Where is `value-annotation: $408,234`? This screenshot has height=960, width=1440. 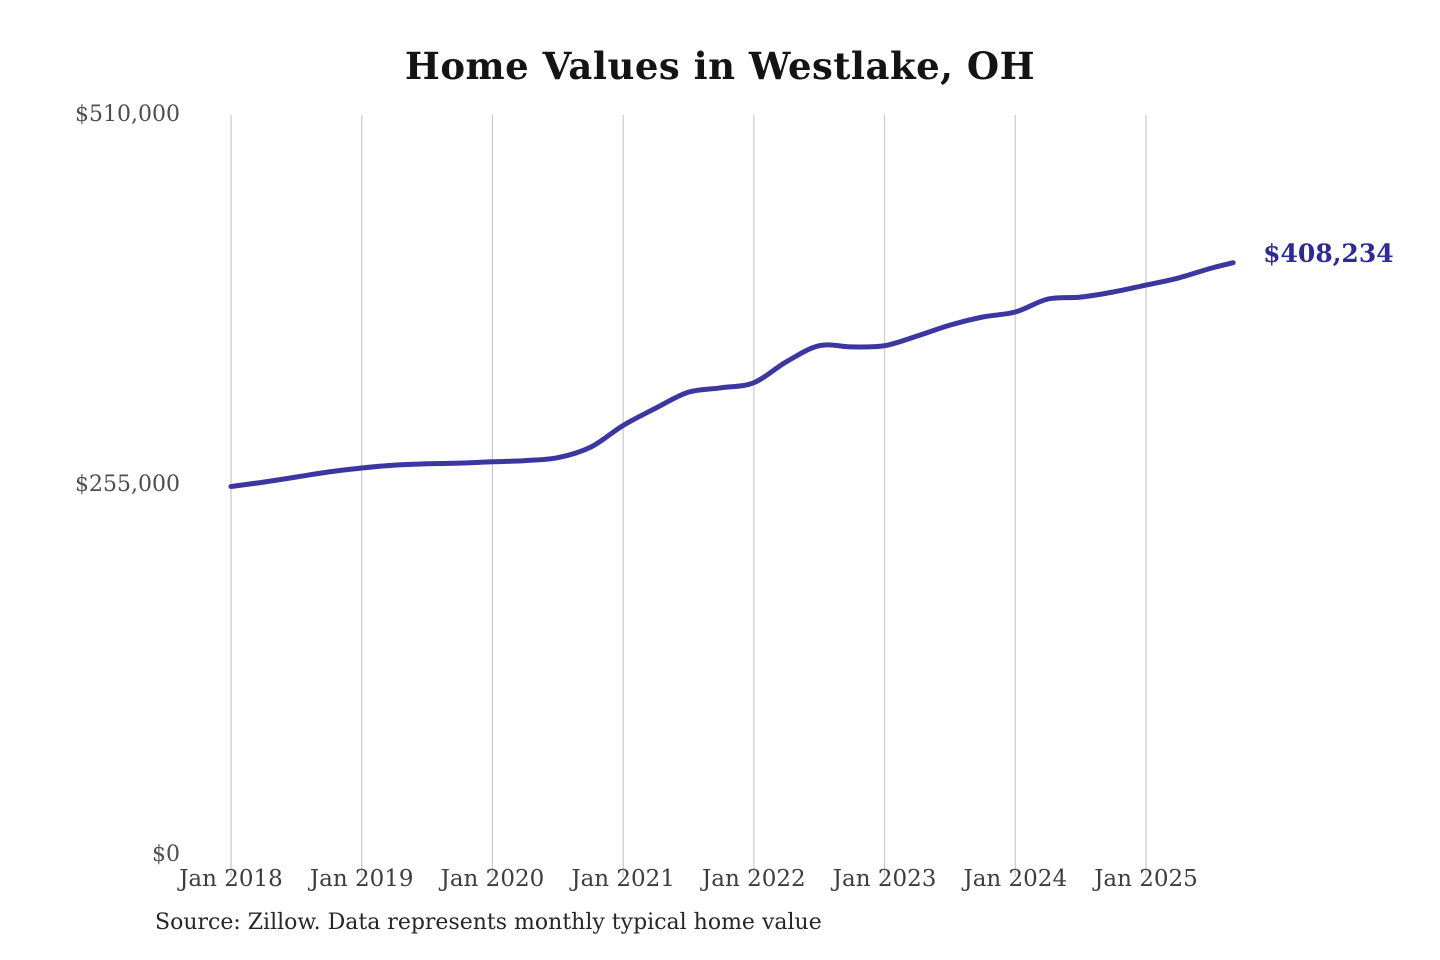
value-annotation: $408,234 is located at coordinates (1328, 253).